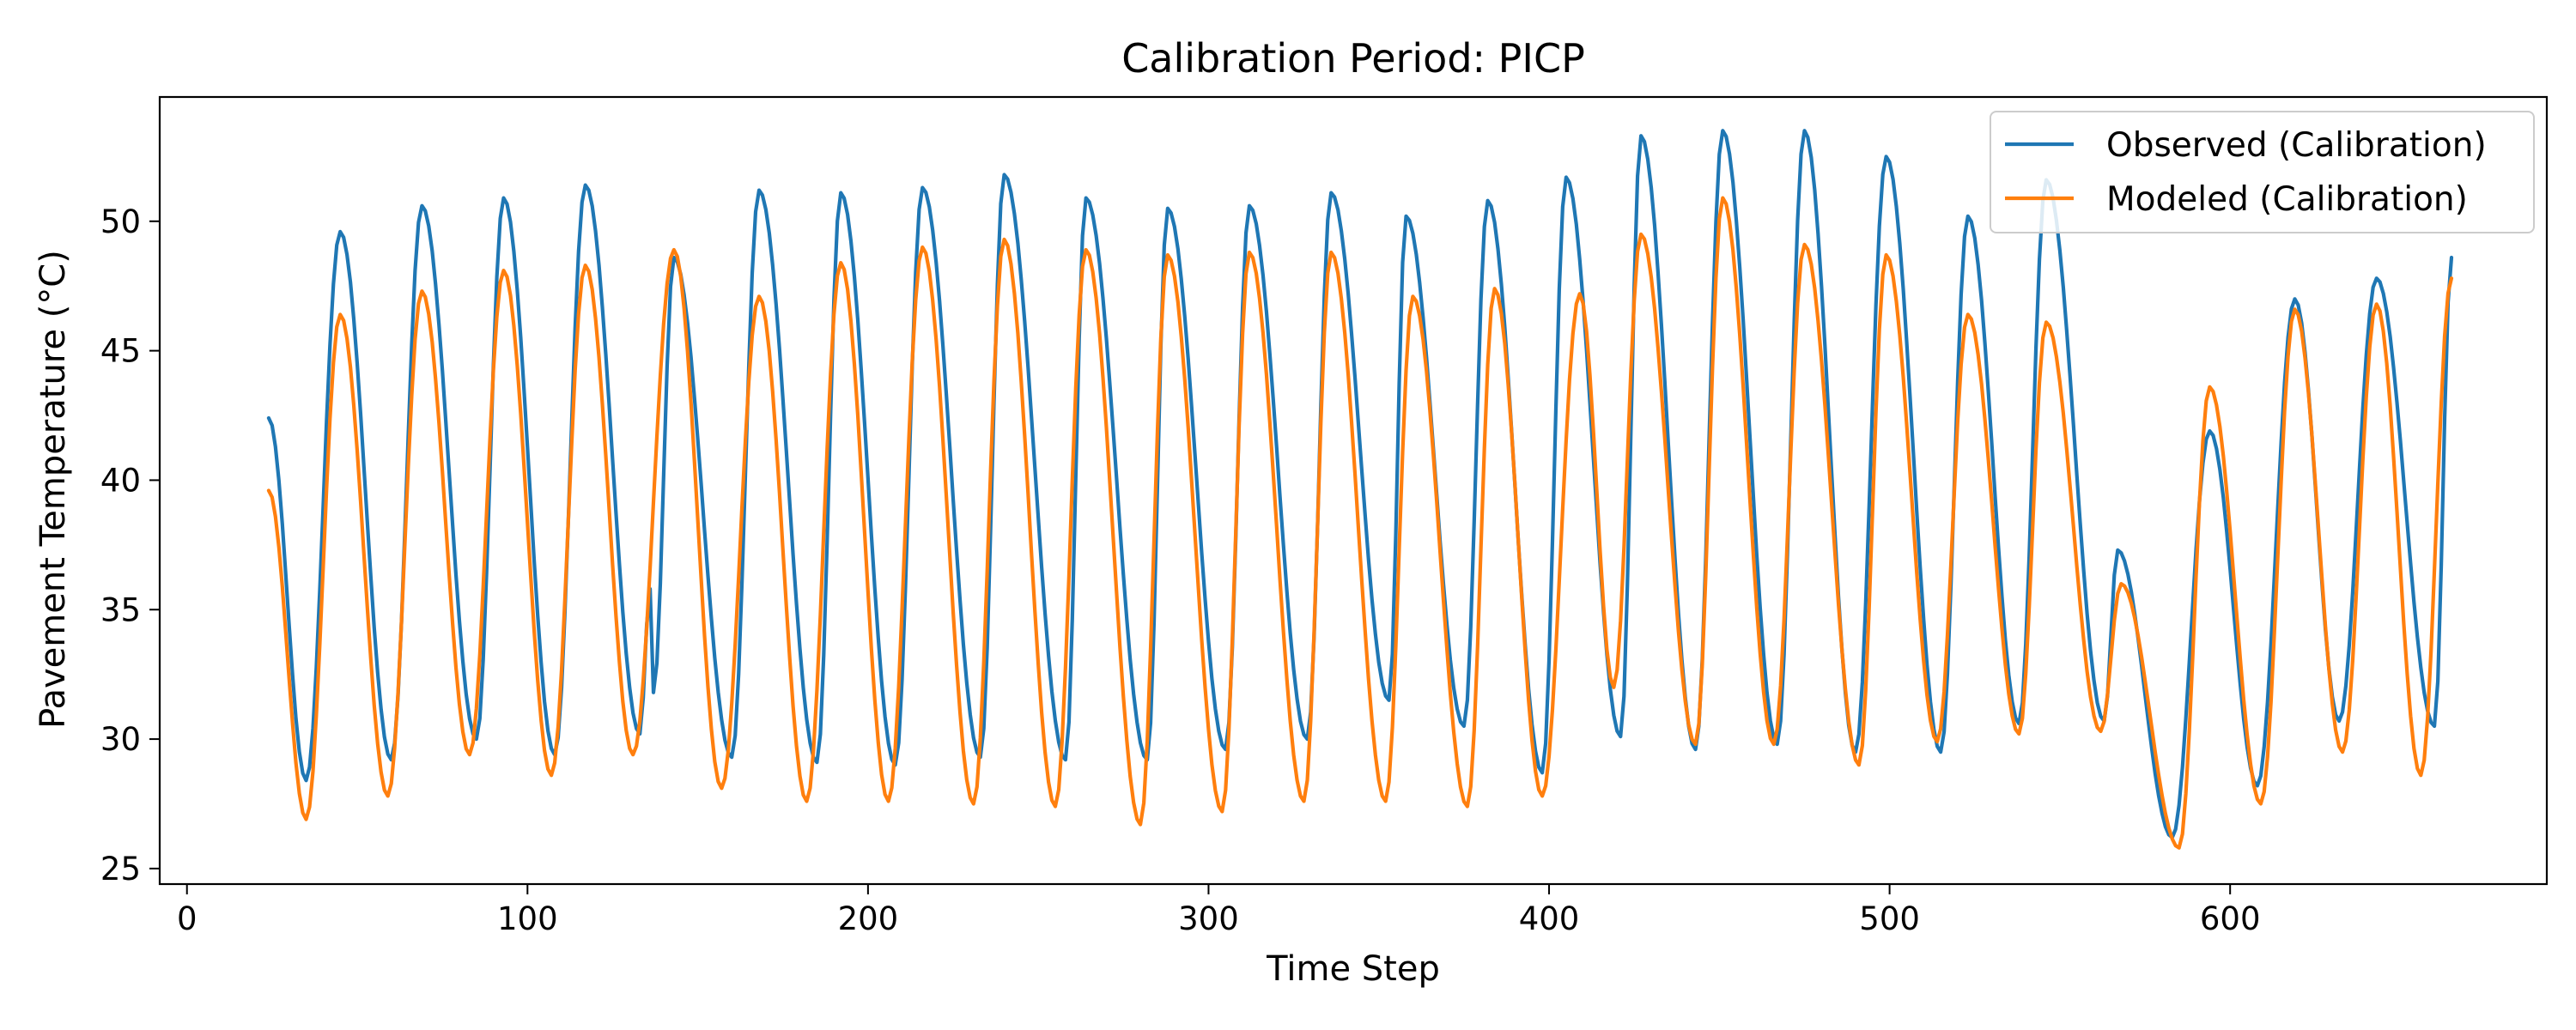 Image resolution: width=2576 pixels, height=1030 pixels. Describe the element at coordinates (2287, 199) in the screenshot. I see `legend-label: Modeled (Calibration)` at that location.